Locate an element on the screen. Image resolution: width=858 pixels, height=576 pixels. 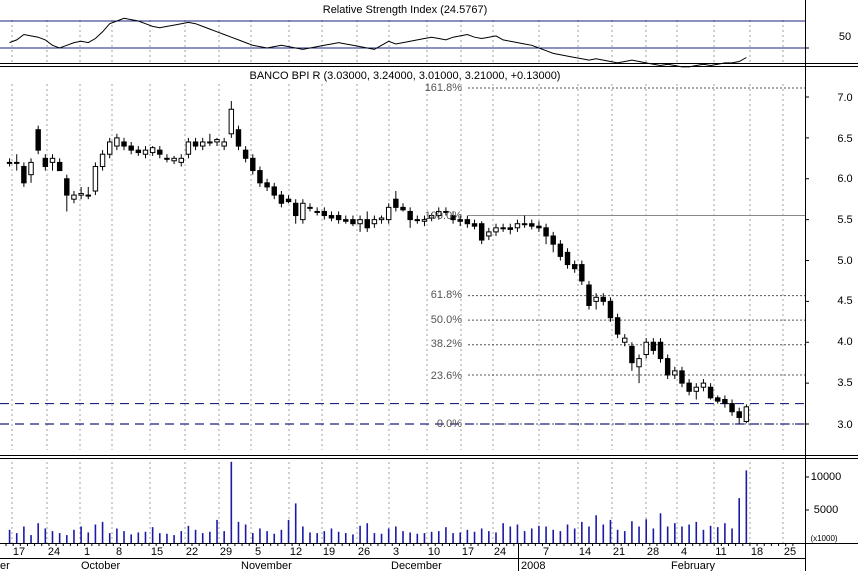
price-tick-4-5: 4.5 is located at coordinates (844, 301).